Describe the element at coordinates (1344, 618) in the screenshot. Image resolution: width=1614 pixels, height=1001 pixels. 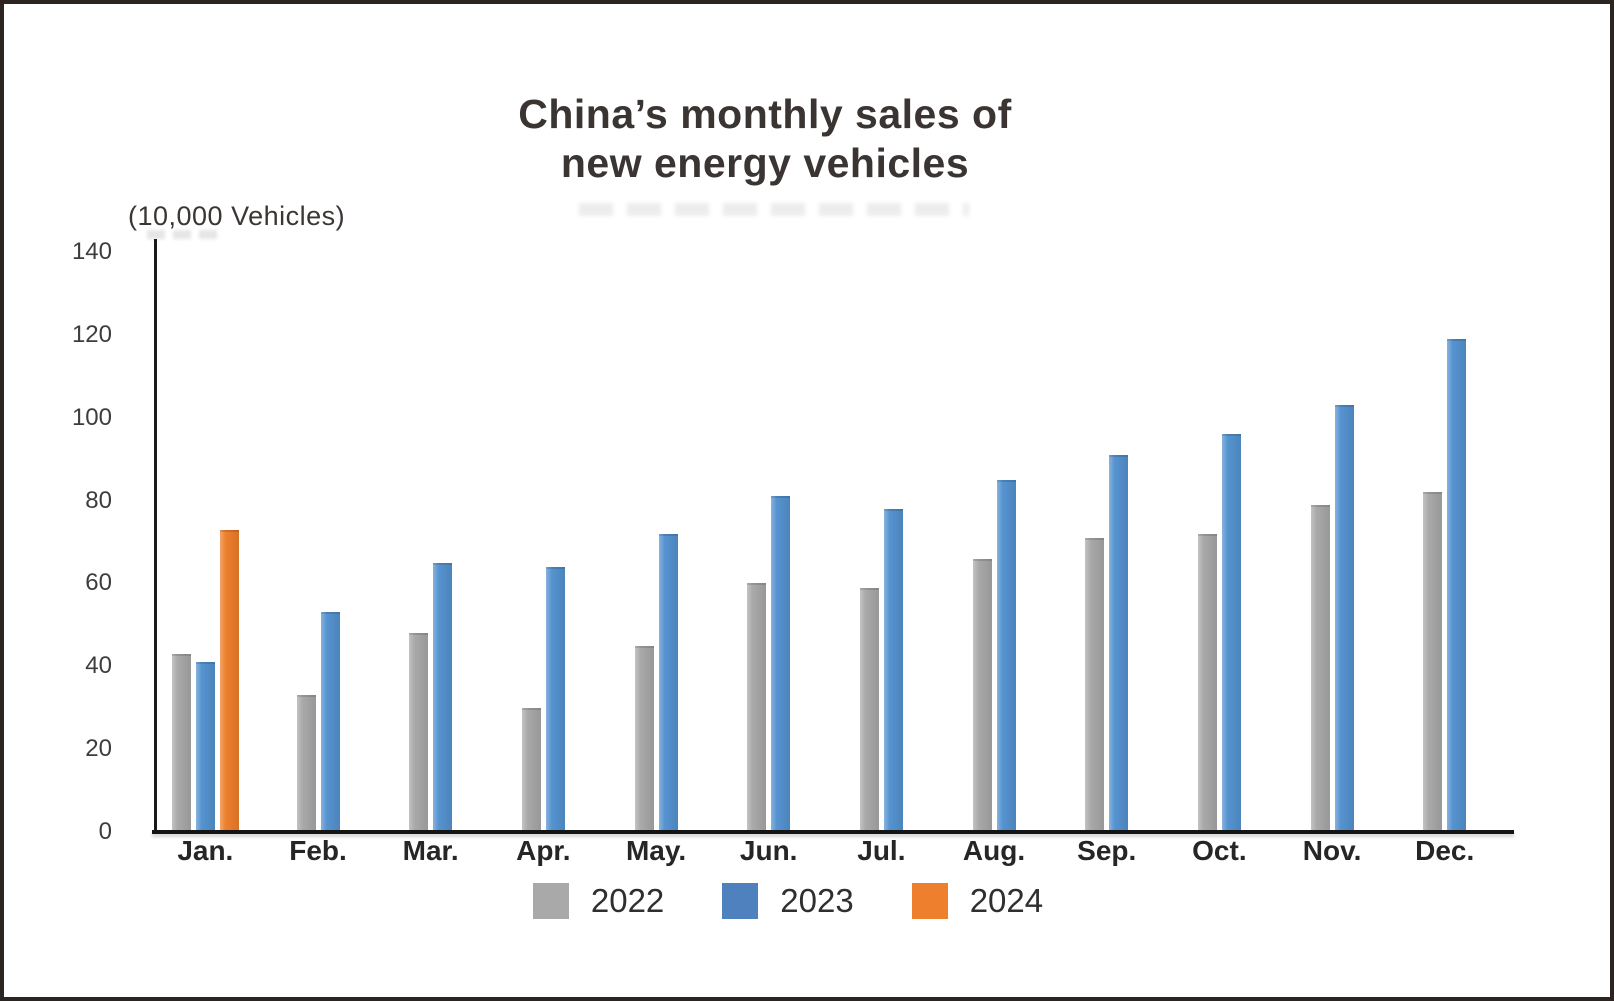
I see `bar-2023-nov` at that location.